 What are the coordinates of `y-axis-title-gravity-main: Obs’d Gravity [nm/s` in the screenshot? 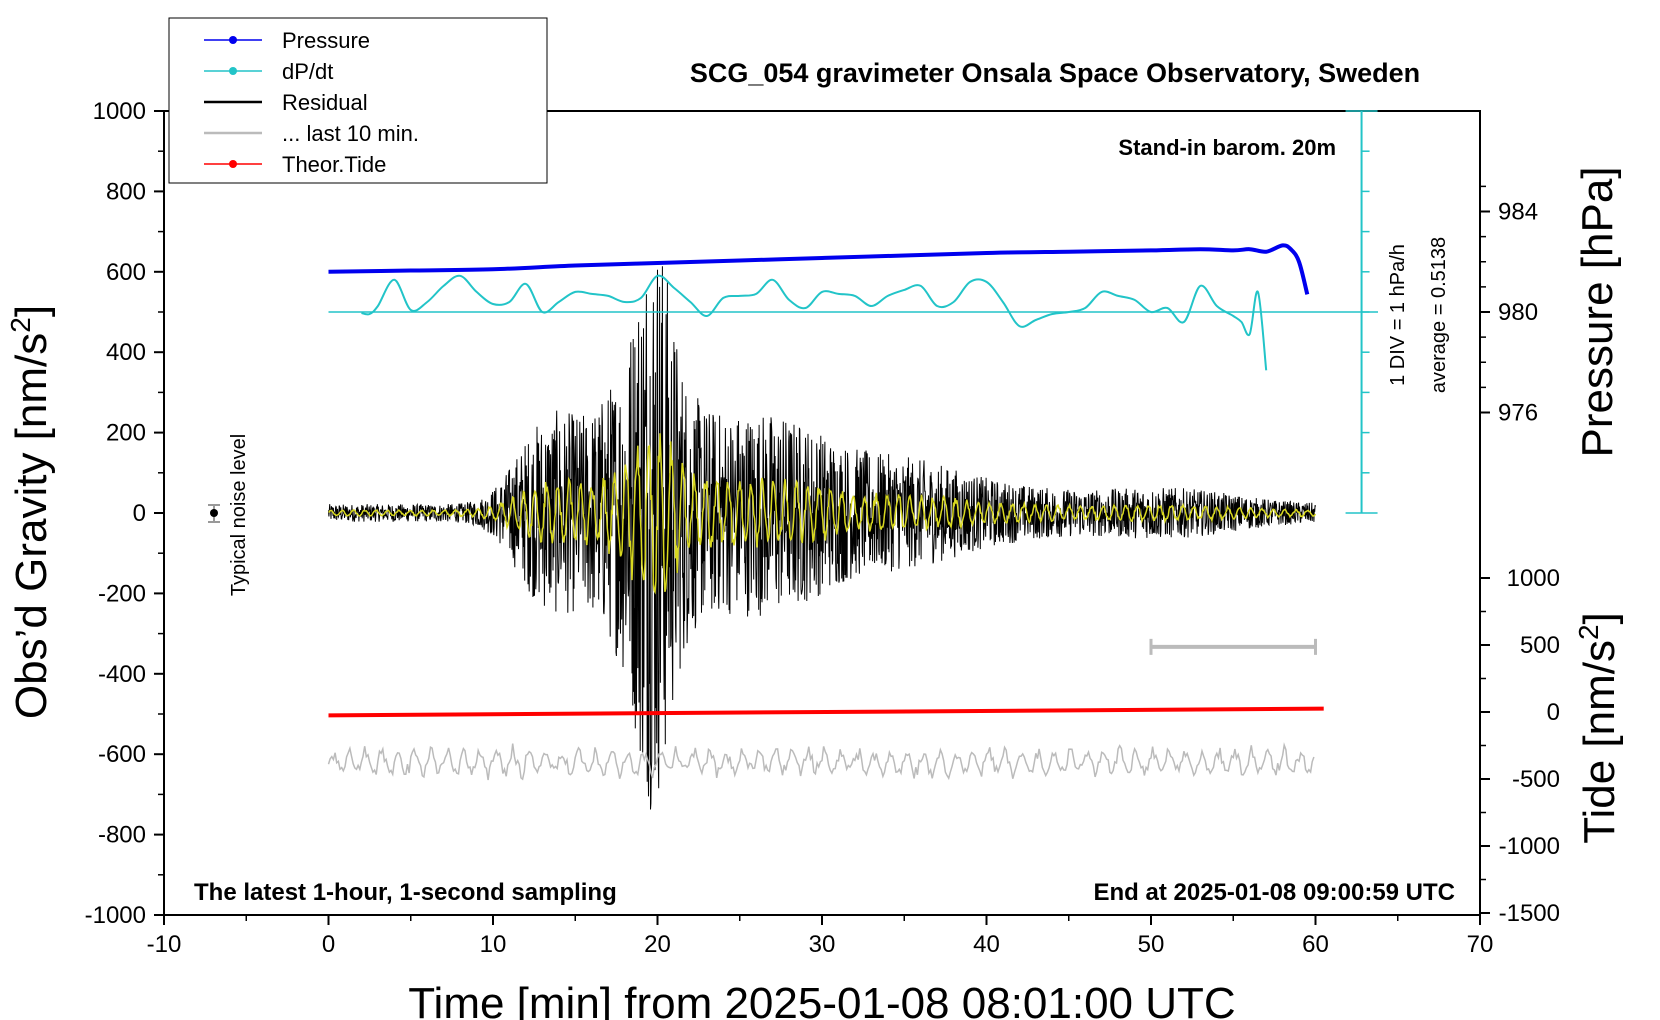 It's located at (31, 526).